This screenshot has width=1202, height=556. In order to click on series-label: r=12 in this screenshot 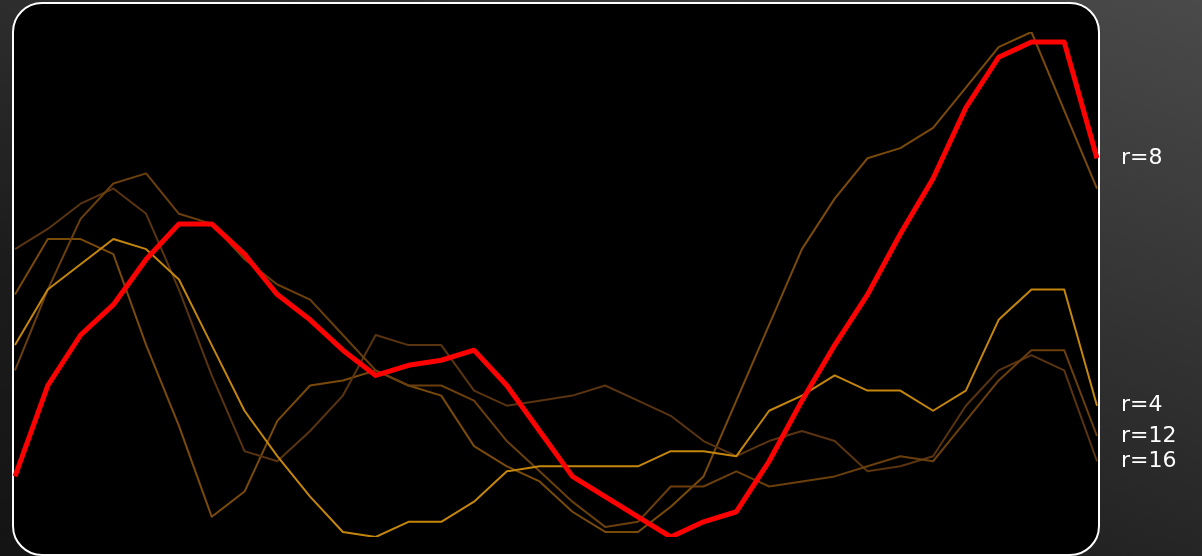, I will do `click(1149, 434)`.